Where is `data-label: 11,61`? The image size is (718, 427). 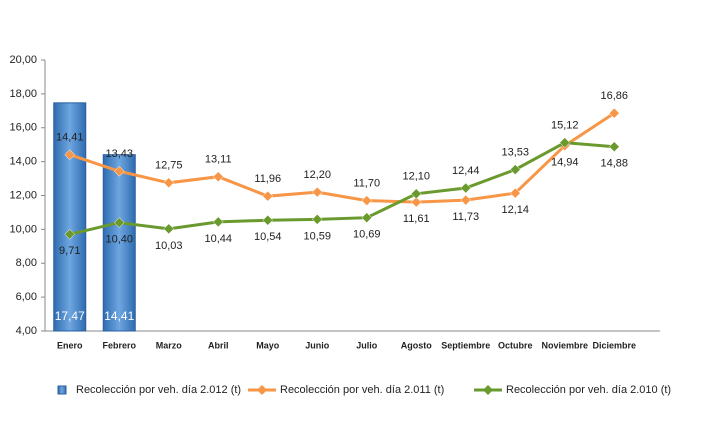 data-label: 11,61 is located at coordinates (416, 219).